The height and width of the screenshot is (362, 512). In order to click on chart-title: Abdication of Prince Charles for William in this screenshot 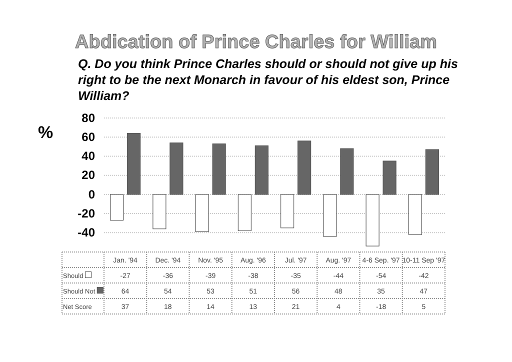, I will do `click(256, 42)`.